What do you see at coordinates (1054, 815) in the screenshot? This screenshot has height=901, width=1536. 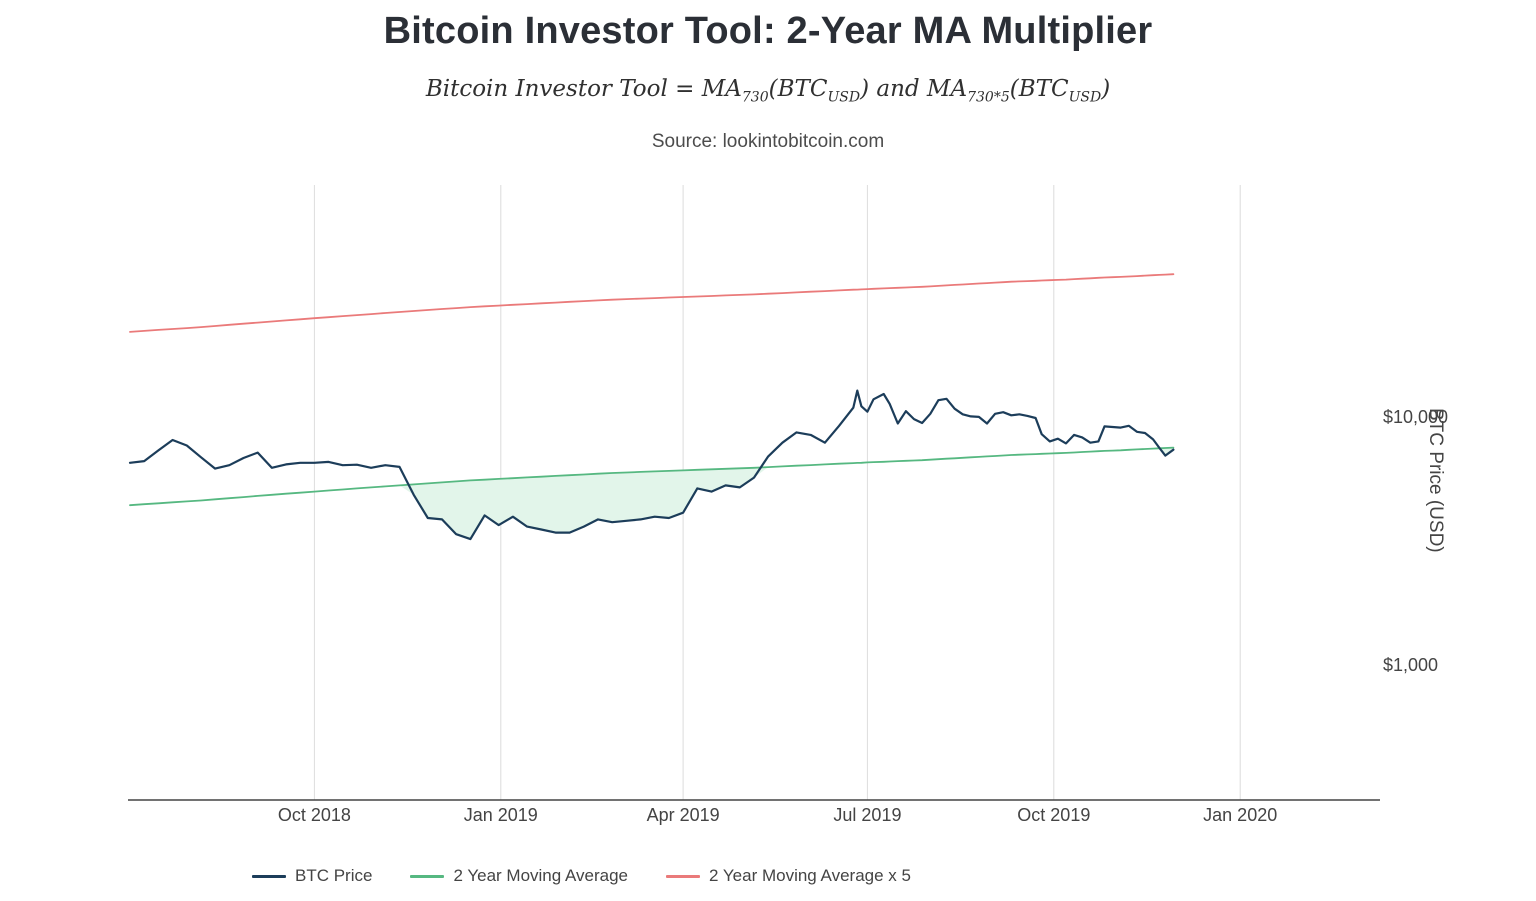 I see `x-tick-label: Oct 2019` at bounding box center [1054, 815].